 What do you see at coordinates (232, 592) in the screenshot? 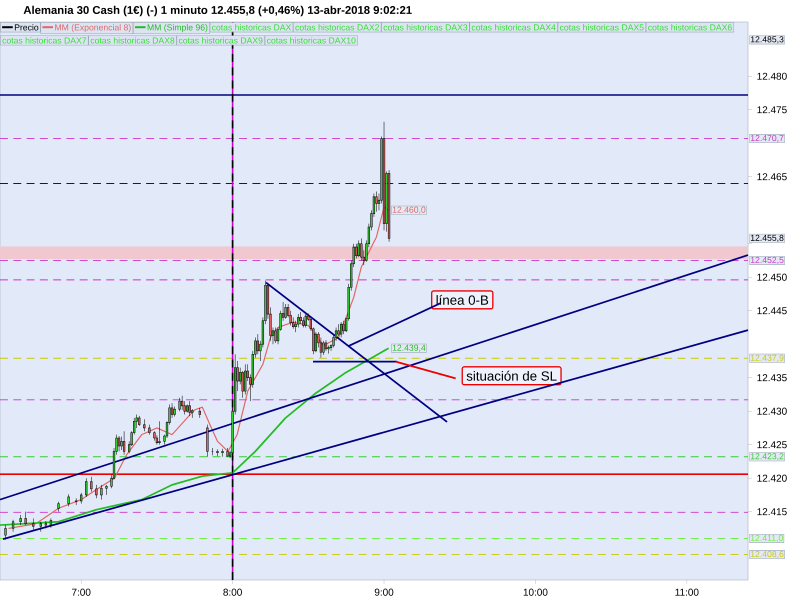
I see `x-tick-label: 8:00` at bounding box center [232, 592].